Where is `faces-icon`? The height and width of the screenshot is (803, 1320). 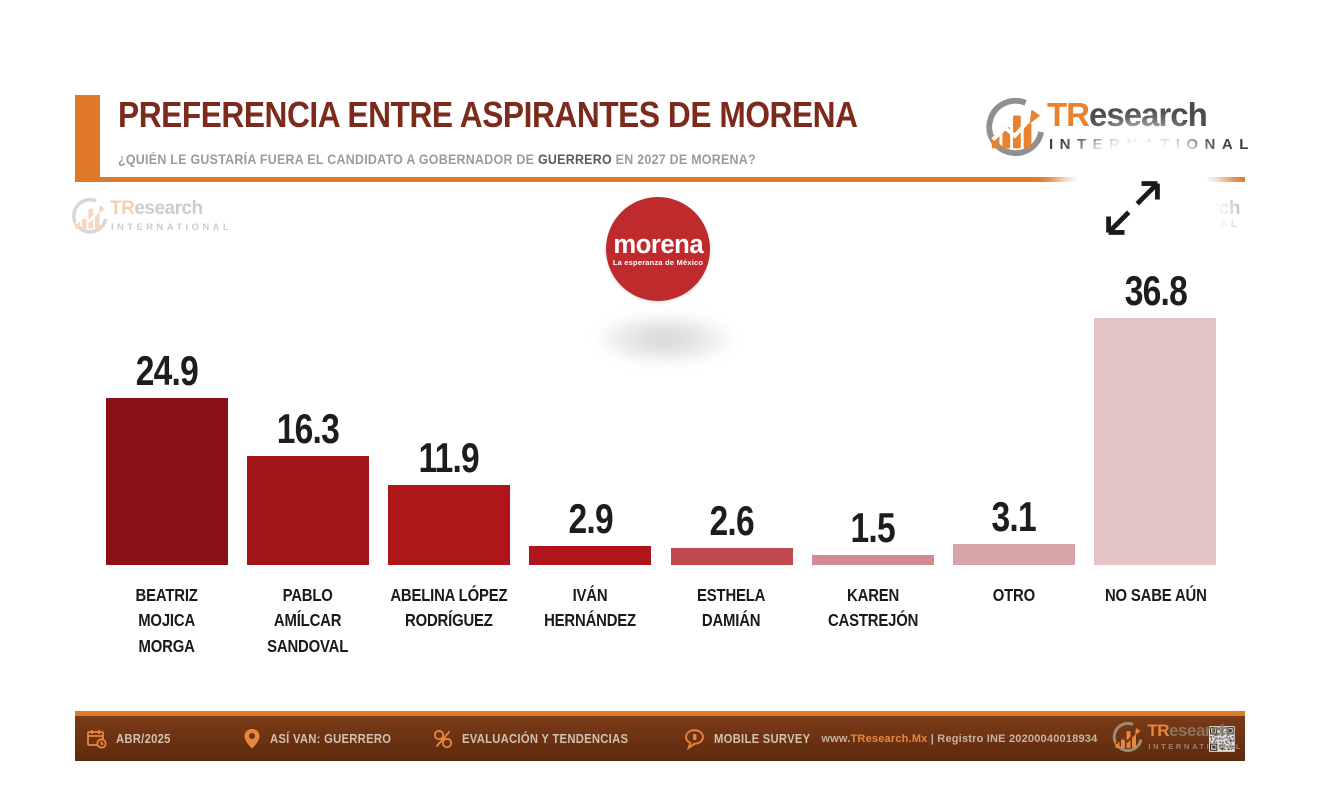 faces-icon is located at coordinates (442, 738).